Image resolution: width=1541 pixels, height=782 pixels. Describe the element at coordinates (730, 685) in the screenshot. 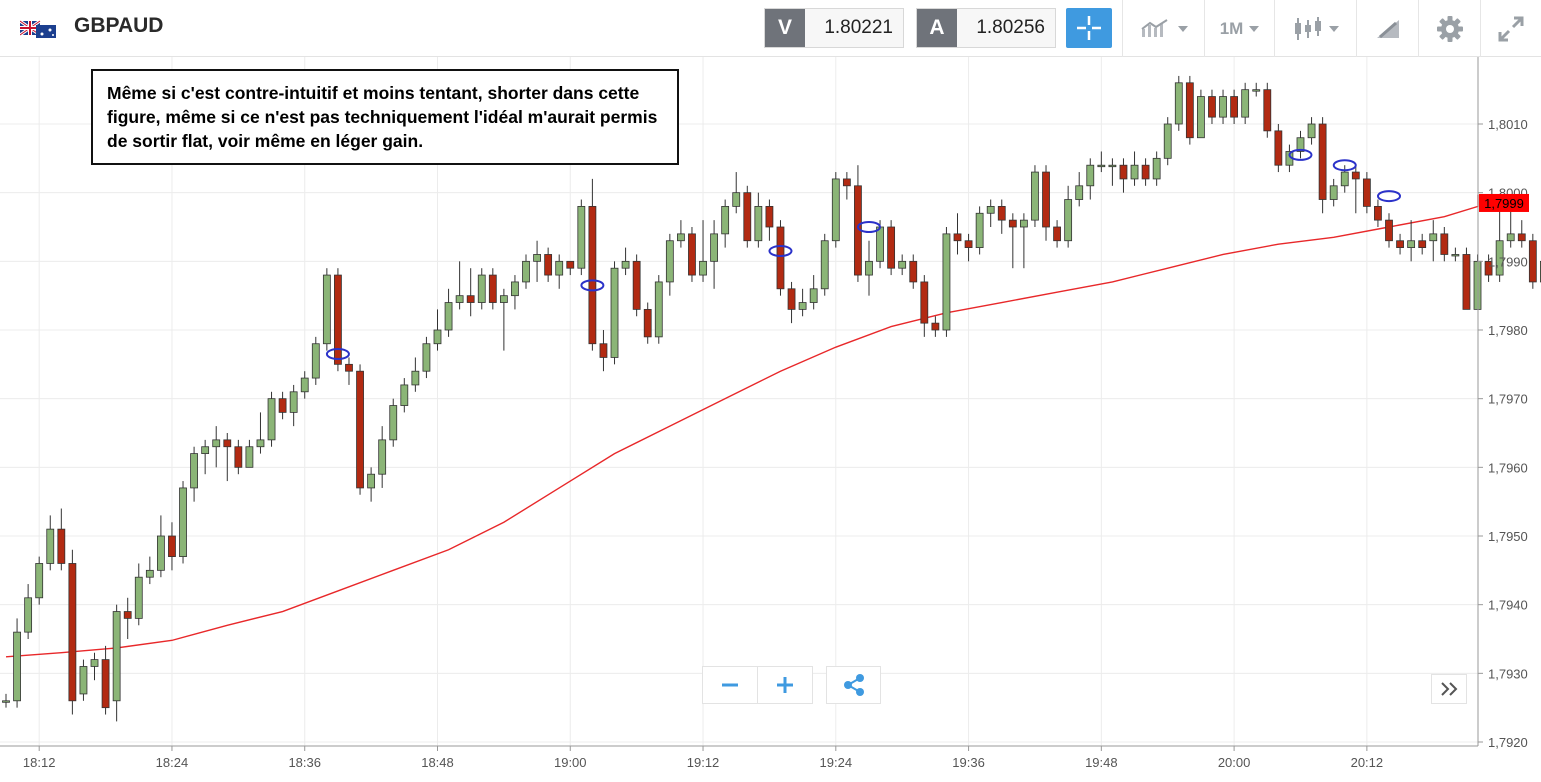

I see `zoom-out-button` at that location.